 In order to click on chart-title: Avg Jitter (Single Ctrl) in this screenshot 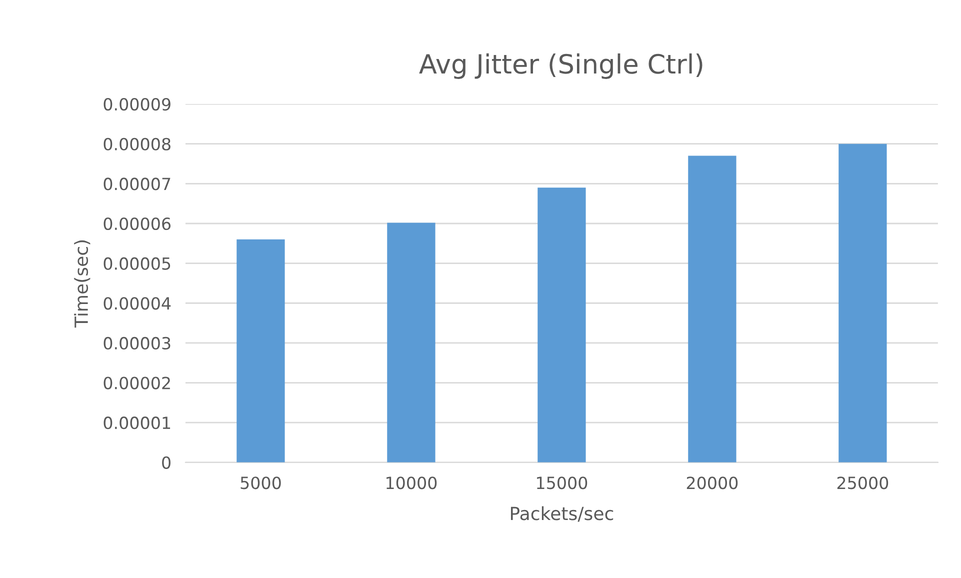, I will do `click(560, 66)`.